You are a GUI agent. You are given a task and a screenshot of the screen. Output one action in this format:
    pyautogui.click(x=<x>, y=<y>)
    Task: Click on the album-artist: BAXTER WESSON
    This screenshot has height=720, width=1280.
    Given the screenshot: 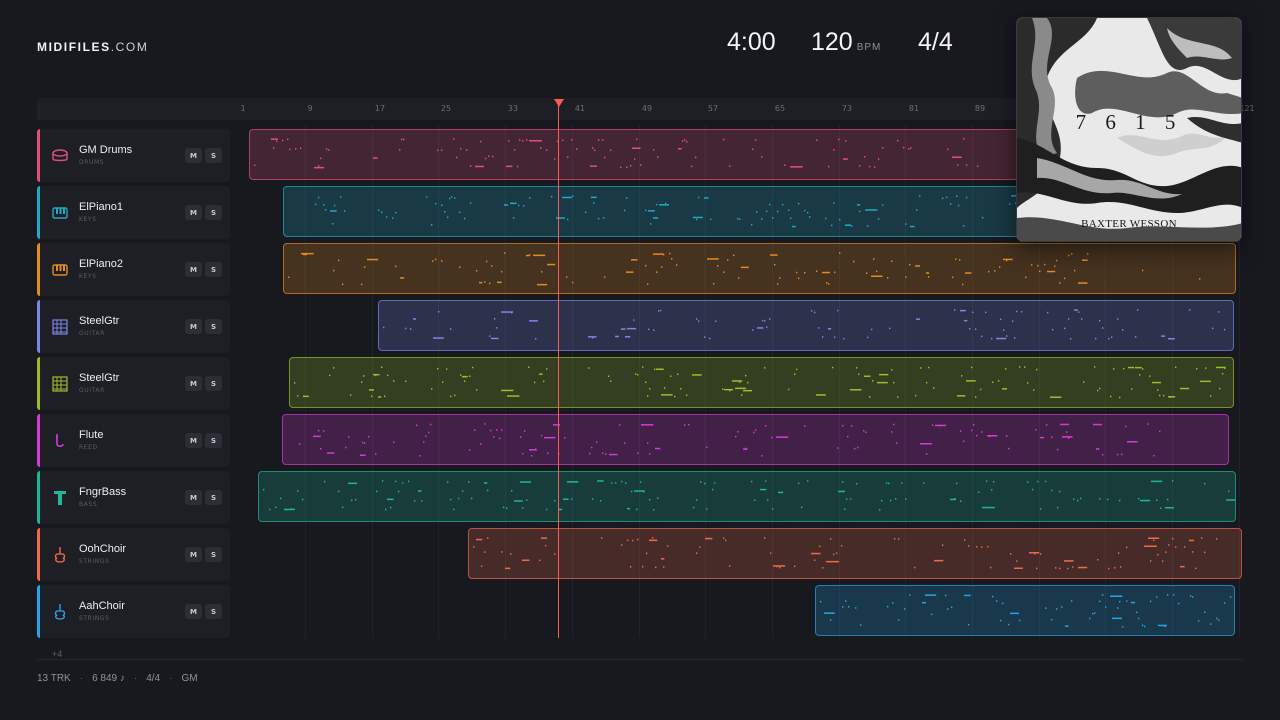 What is the action you would take?
    pyautogui.click(x=1129, y=224)
    